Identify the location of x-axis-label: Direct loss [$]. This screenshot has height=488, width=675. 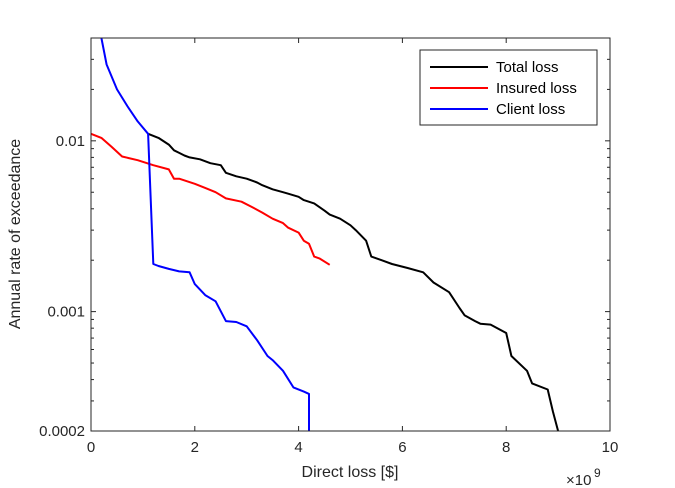
(350, 472).